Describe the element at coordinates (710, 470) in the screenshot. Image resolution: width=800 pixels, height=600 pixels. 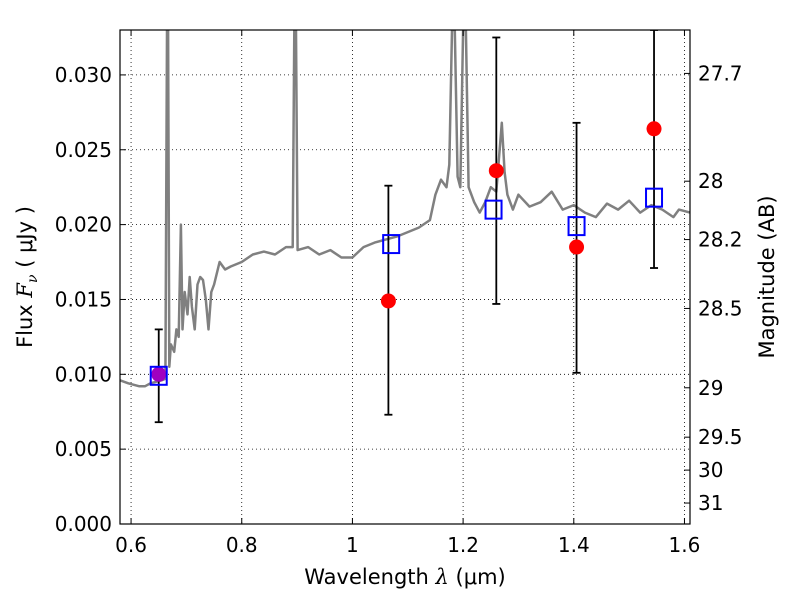
I see `y2-tick-label: 30` at that location.